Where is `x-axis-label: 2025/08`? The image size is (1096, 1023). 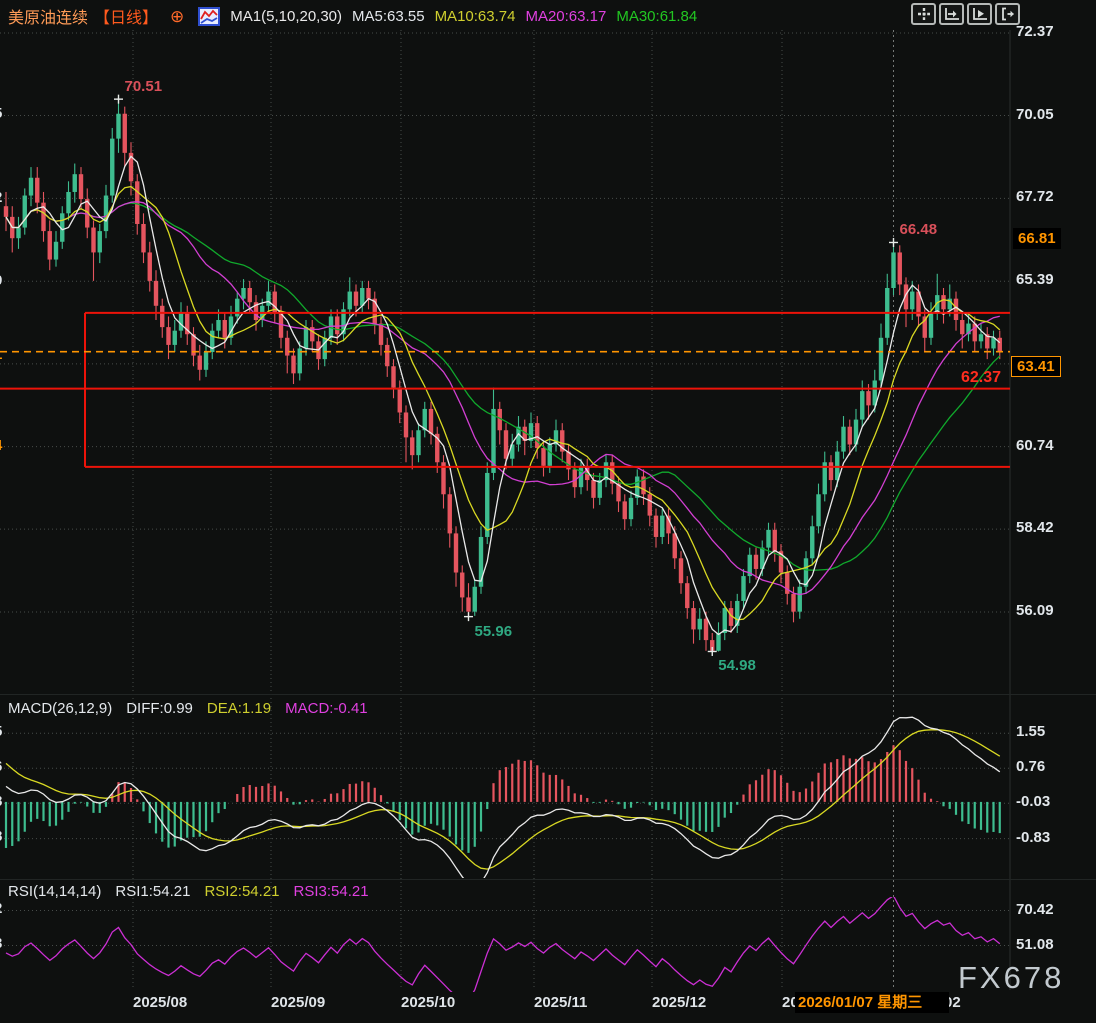
x-axis-label: 2025/08 is located at coordinates (160, 1002).